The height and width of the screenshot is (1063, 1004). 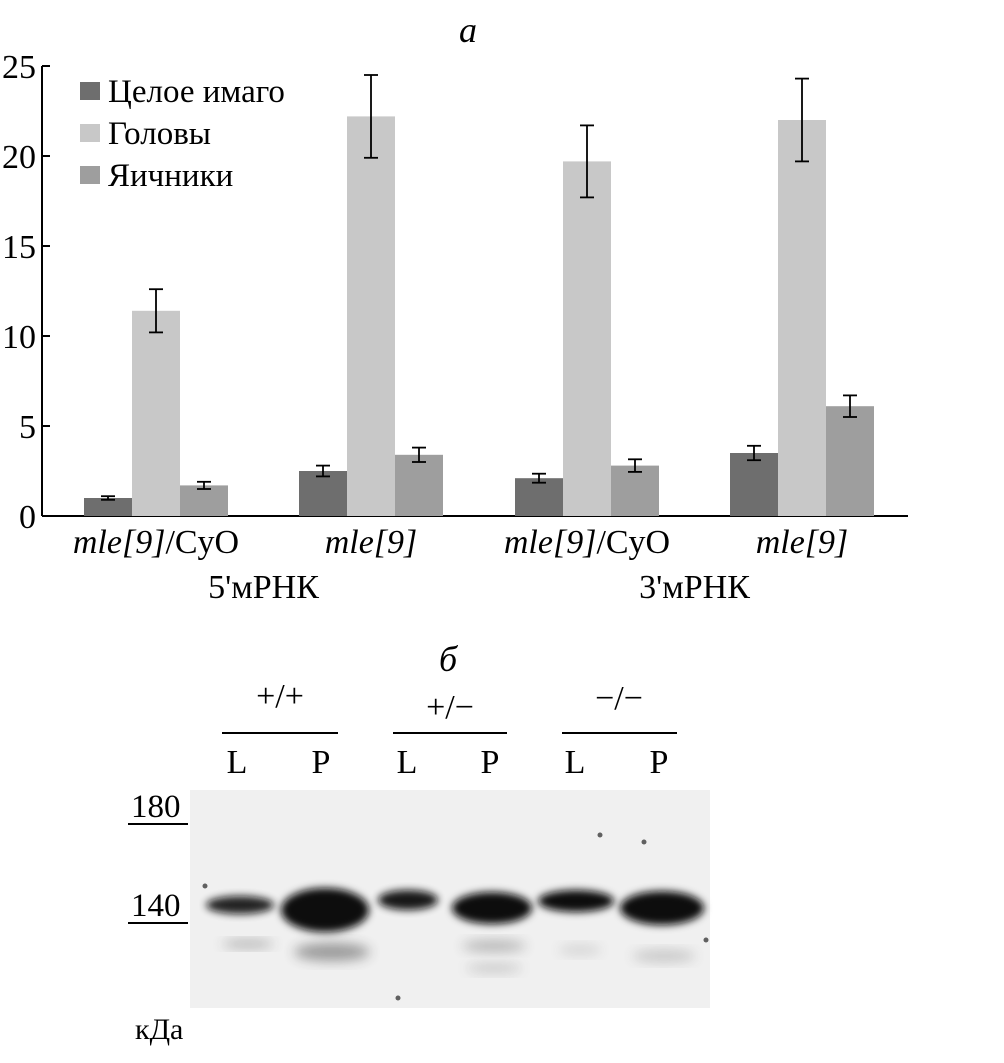 What do you see at coordinates (27, 517) in the screenshot?
I see `y-tick-label: 0` at bounding box center [27, 517].